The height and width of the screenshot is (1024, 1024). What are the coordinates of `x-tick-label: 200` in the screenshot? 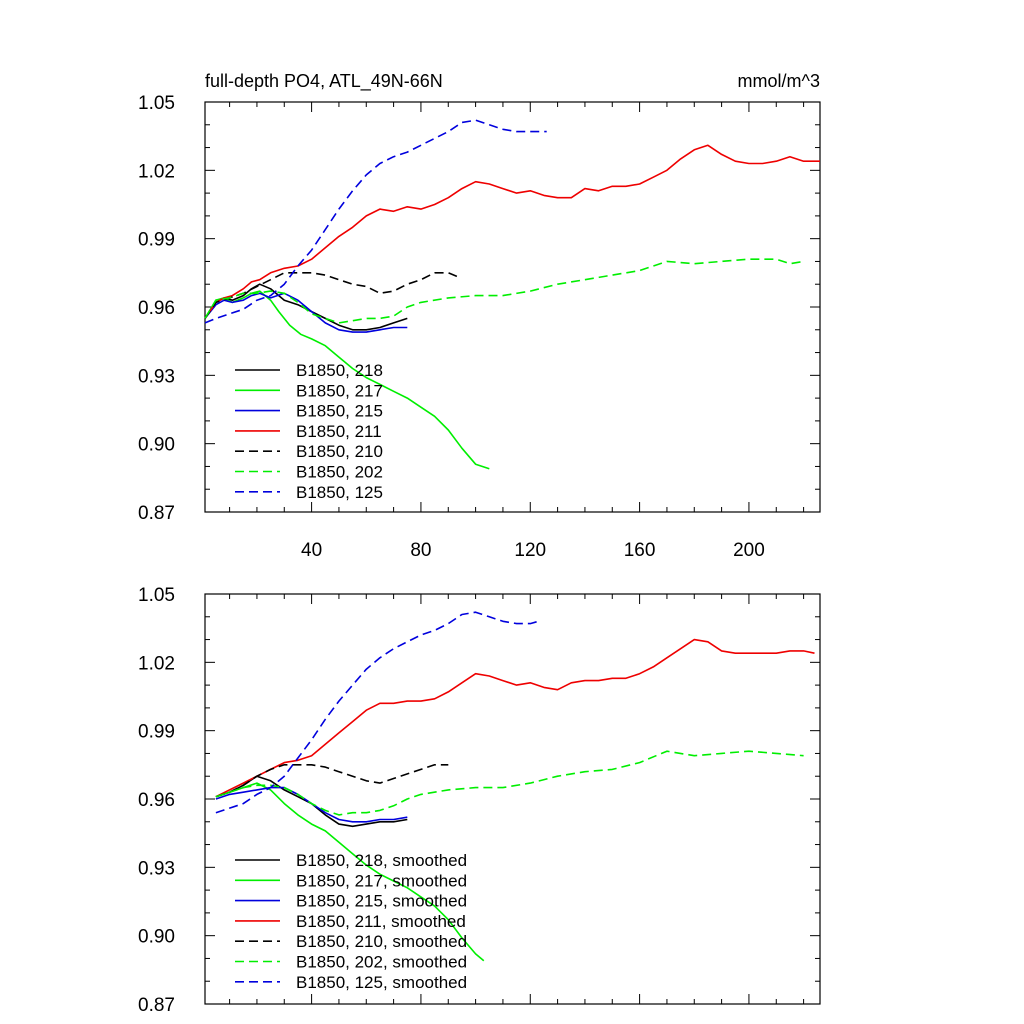 It's located at (749, 550).